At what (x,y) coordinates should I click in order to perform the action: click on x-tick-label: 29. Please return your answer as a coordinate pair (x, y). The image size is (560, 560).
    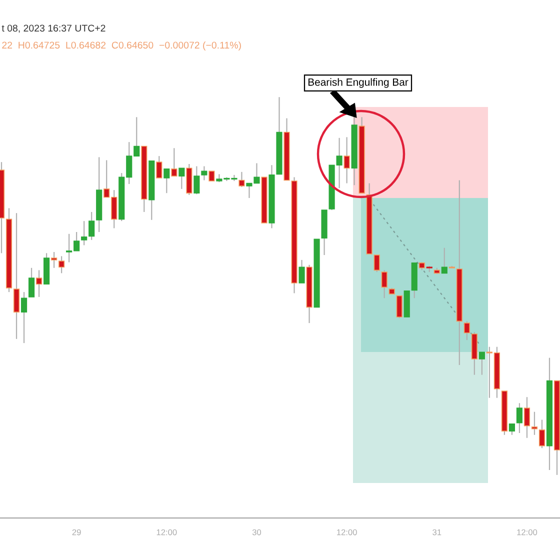
    Looking at the image, I should click on (76, 532).